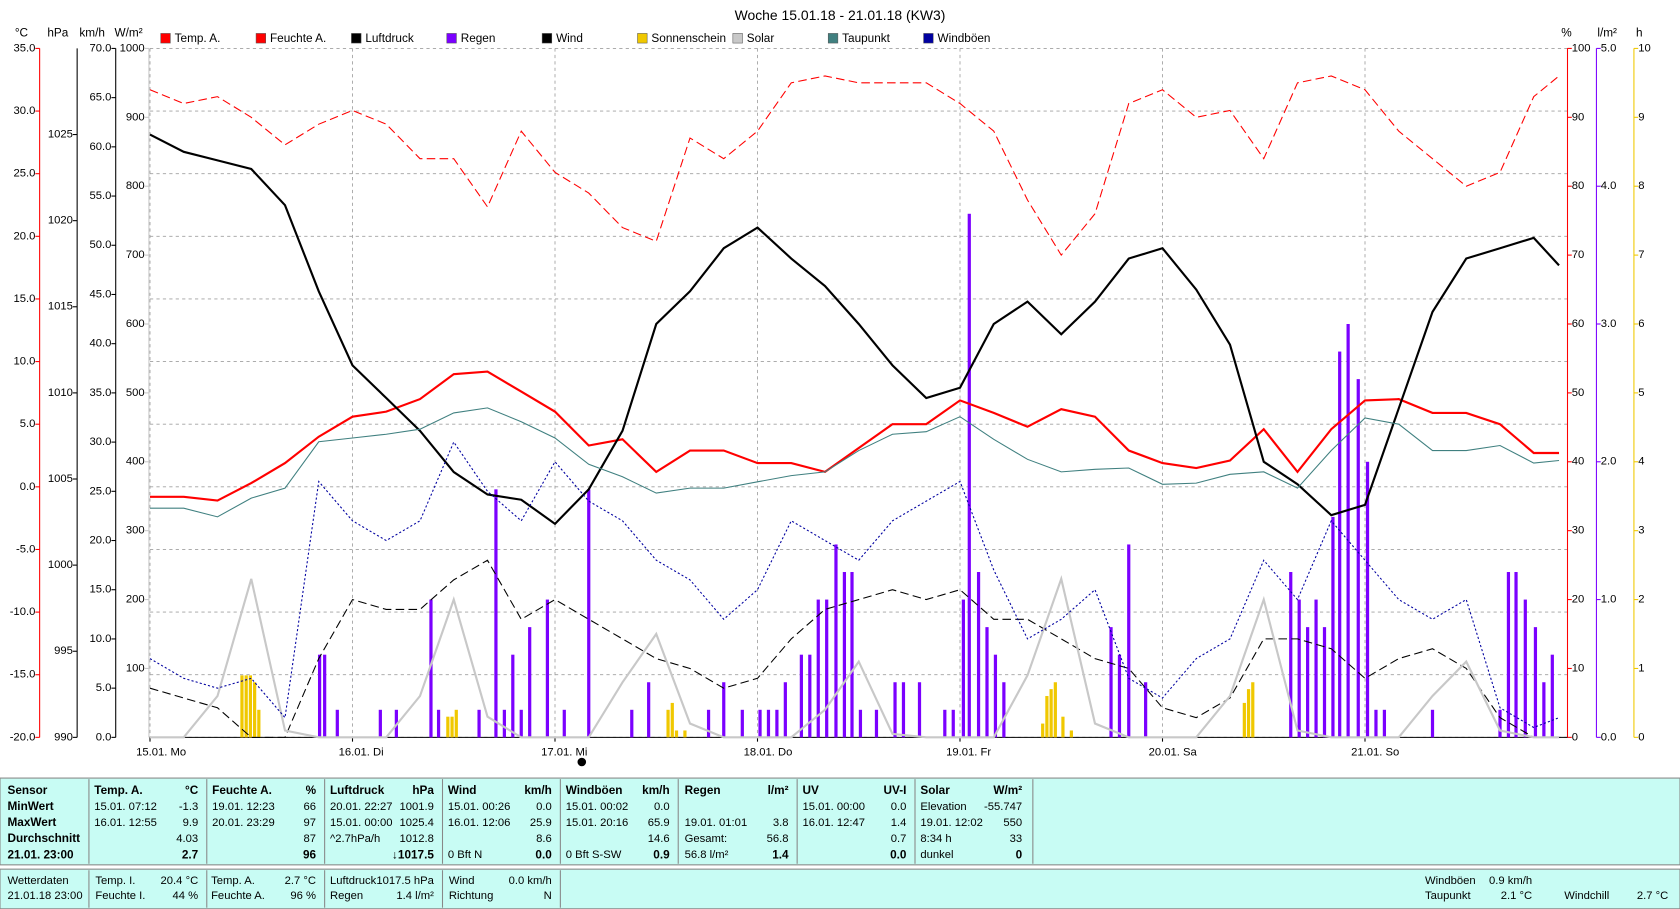  Describe the element at coordinates (1575, 737) in the screenshot. I see `y-tick-label: 0` at that location.